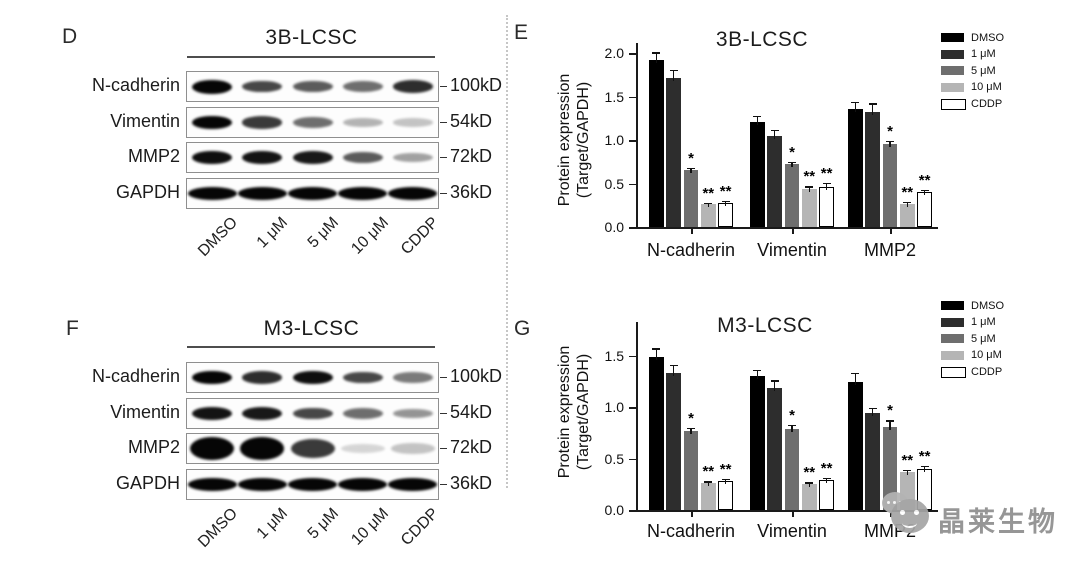 The image size is (1080, 572). Describe the element at coordinates (924, 209) in the screenshot. I see `bar-mmp2-cddp` at that location.